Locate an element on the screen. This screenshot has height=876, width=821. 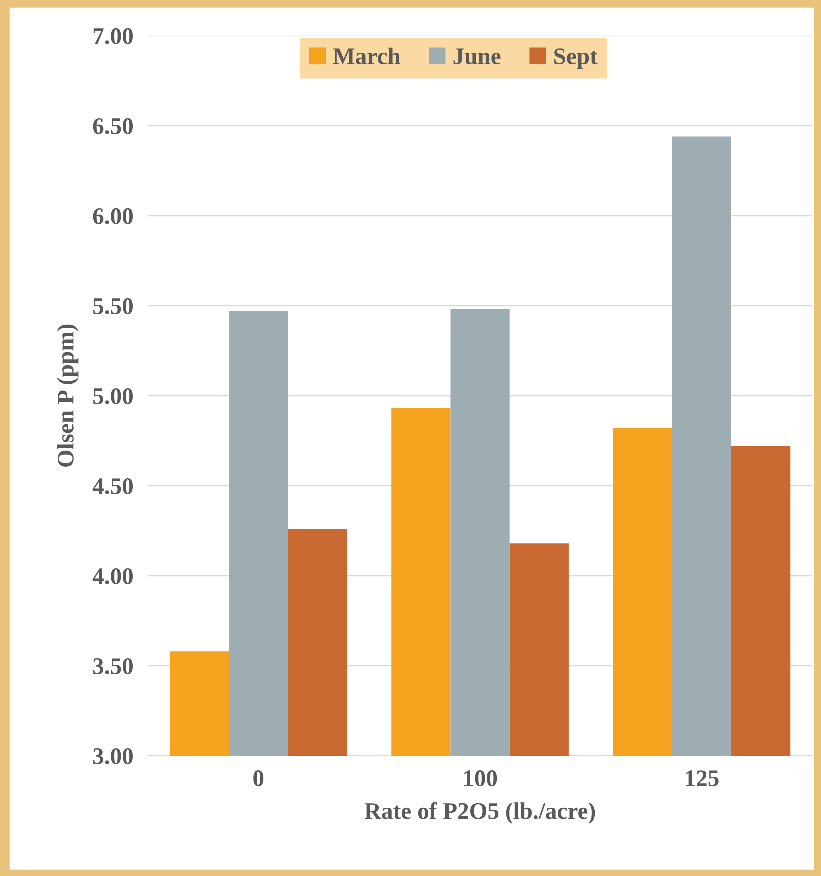
x-tick-label: 100 is located at coordinates (481, 778).